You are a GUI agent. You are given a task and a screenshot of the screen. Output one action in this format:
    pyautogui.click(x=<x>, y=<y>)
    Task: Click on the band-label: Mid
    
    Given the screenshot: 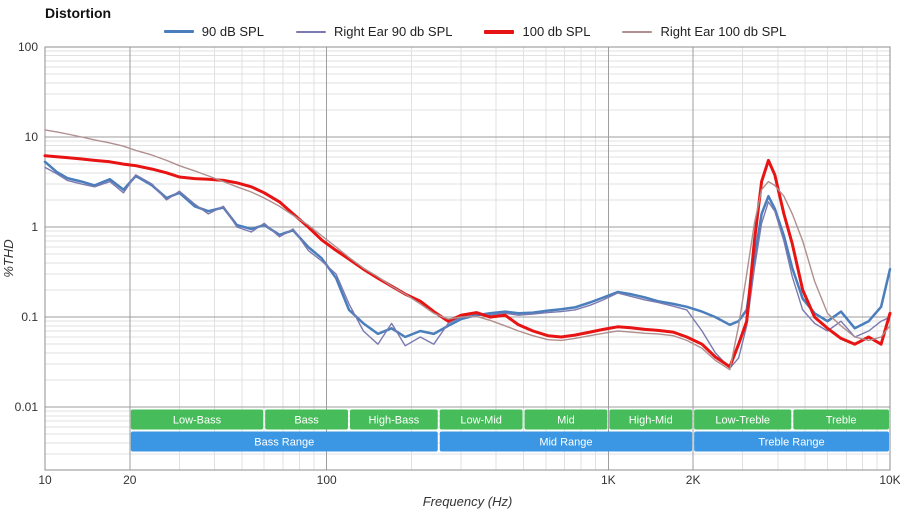 What is the action you would take?
    pyautogui.click(x=566, y=421)
    